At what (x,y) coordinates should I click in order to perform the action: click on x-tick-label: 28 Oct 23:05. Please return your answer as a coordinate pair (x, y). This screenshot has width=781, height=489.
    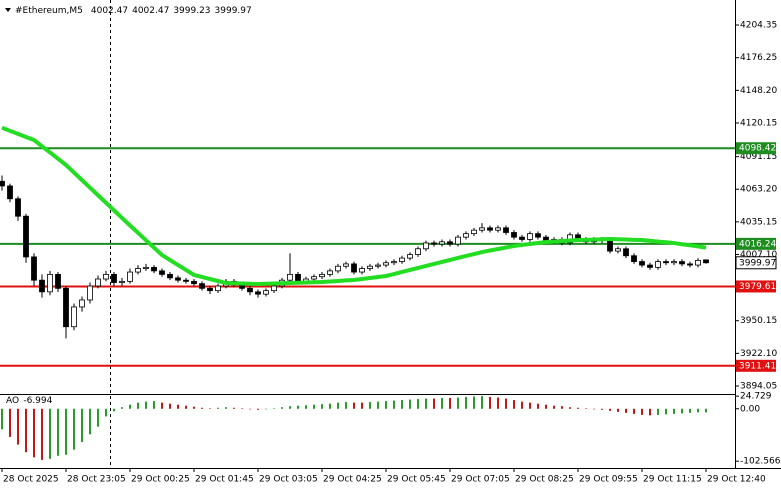
    Looking at the image, I should click on (96, 480).